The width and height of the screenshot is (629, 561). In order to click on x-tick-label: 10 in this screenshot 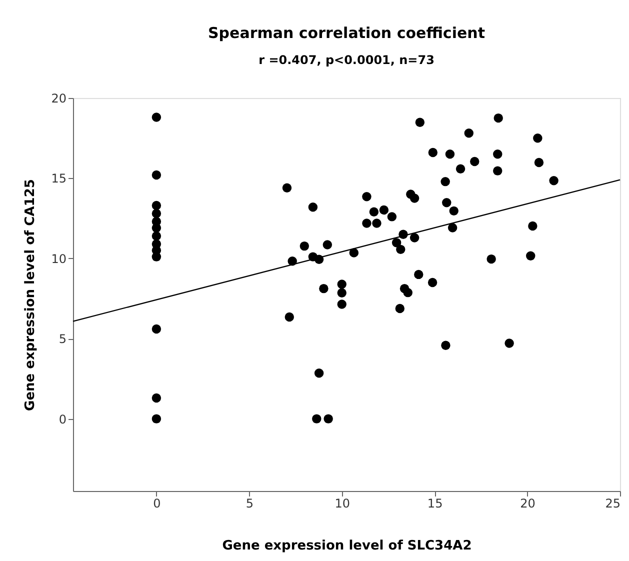, I will do `click(342, 503)`.